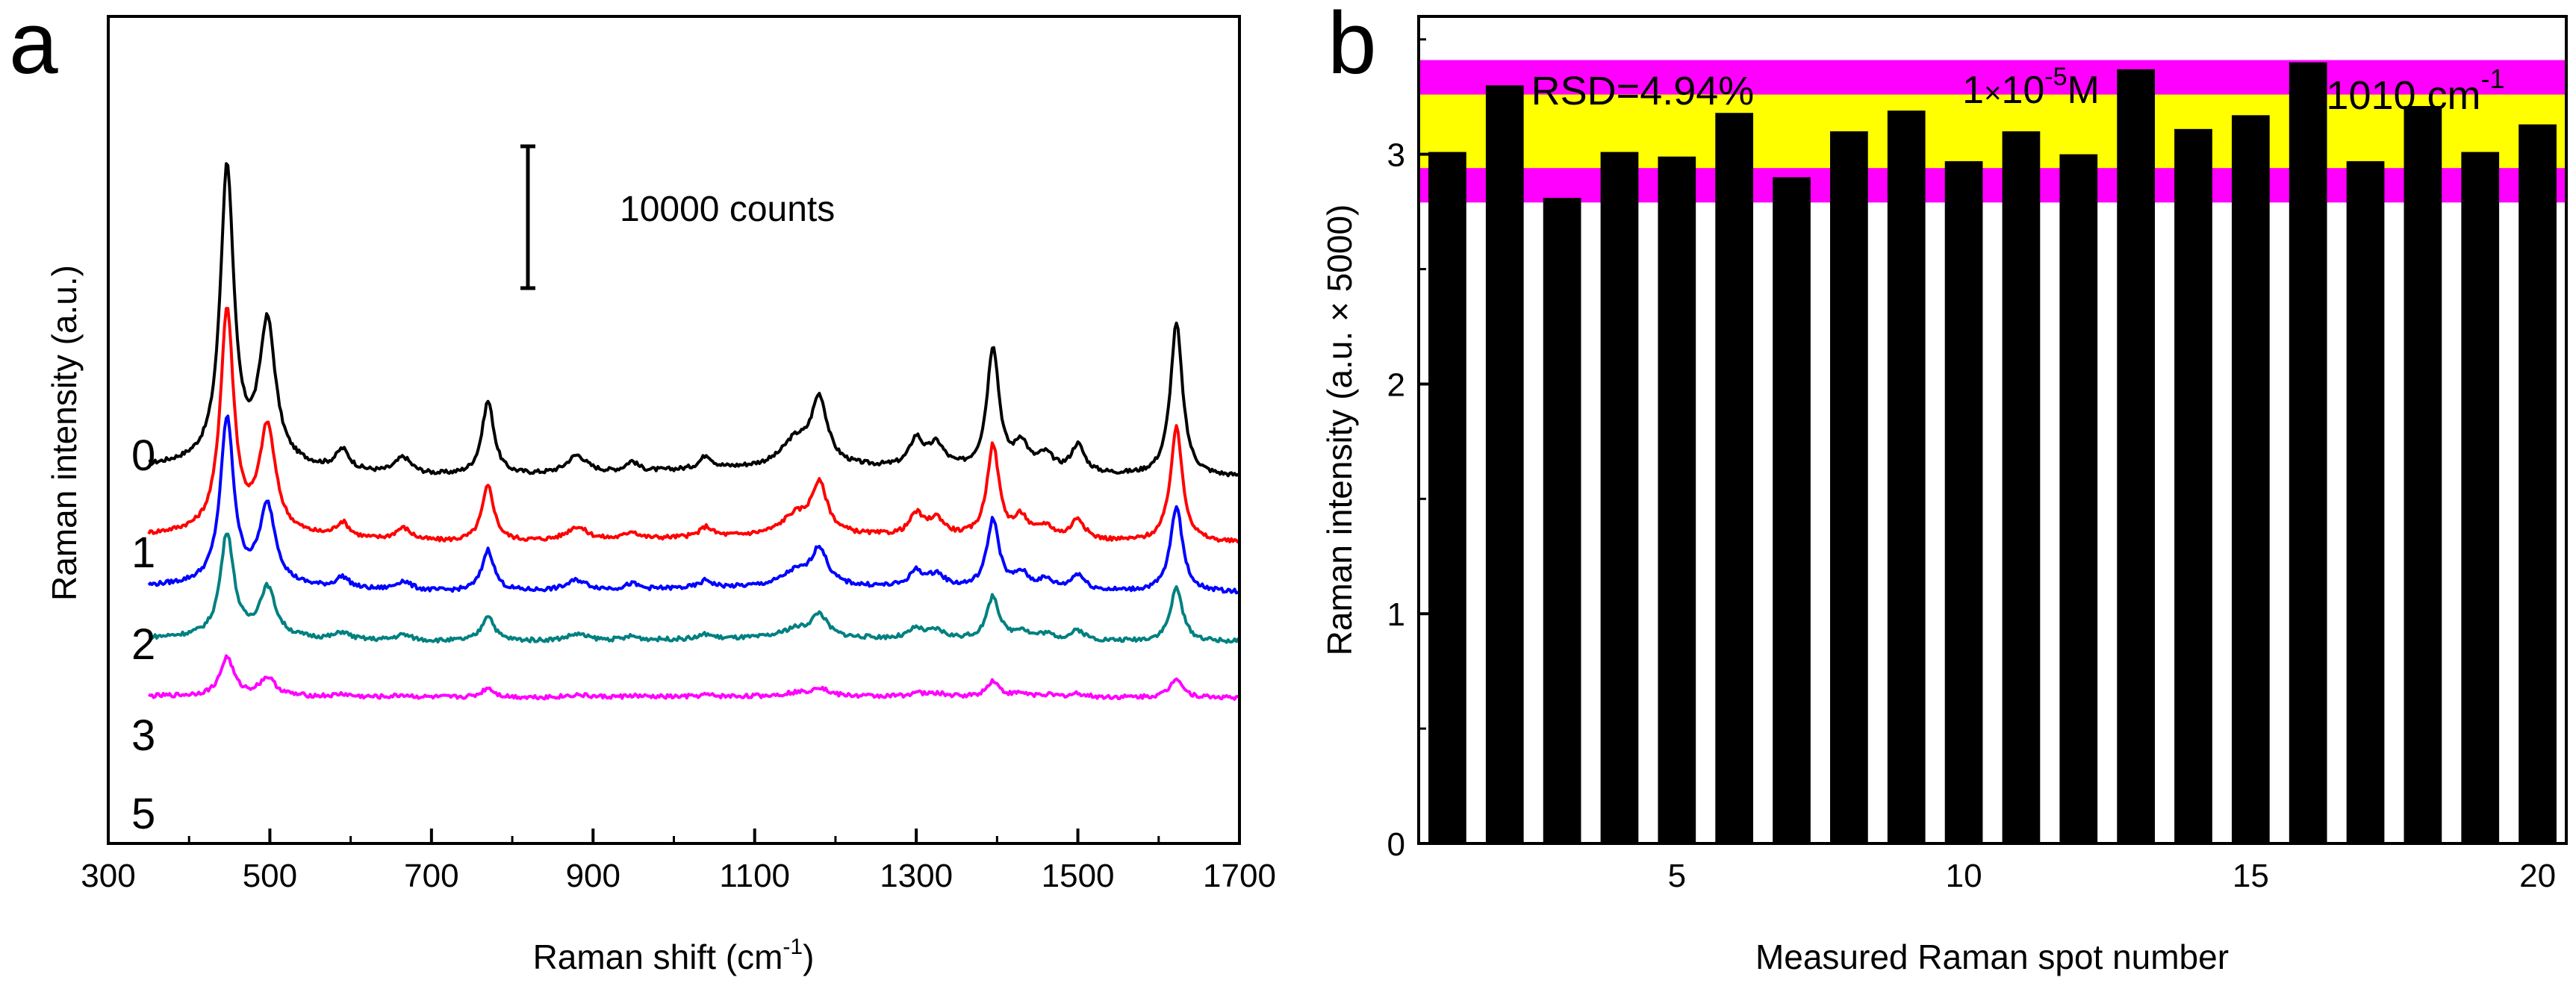  I want to click on series-label-2: 2, so click(143, 644).